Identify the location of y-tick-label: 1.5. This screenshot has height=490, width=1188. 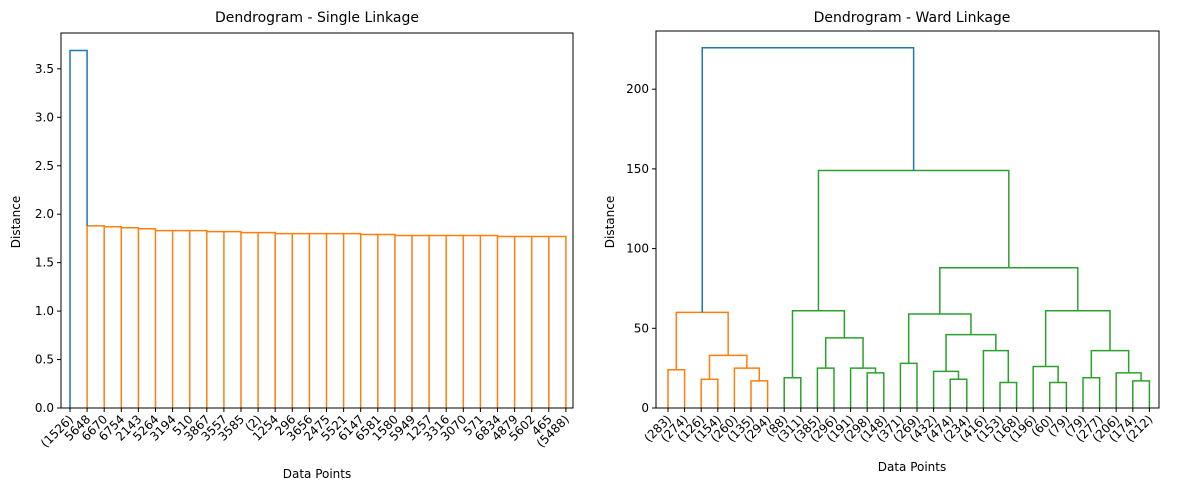
(44, 263).